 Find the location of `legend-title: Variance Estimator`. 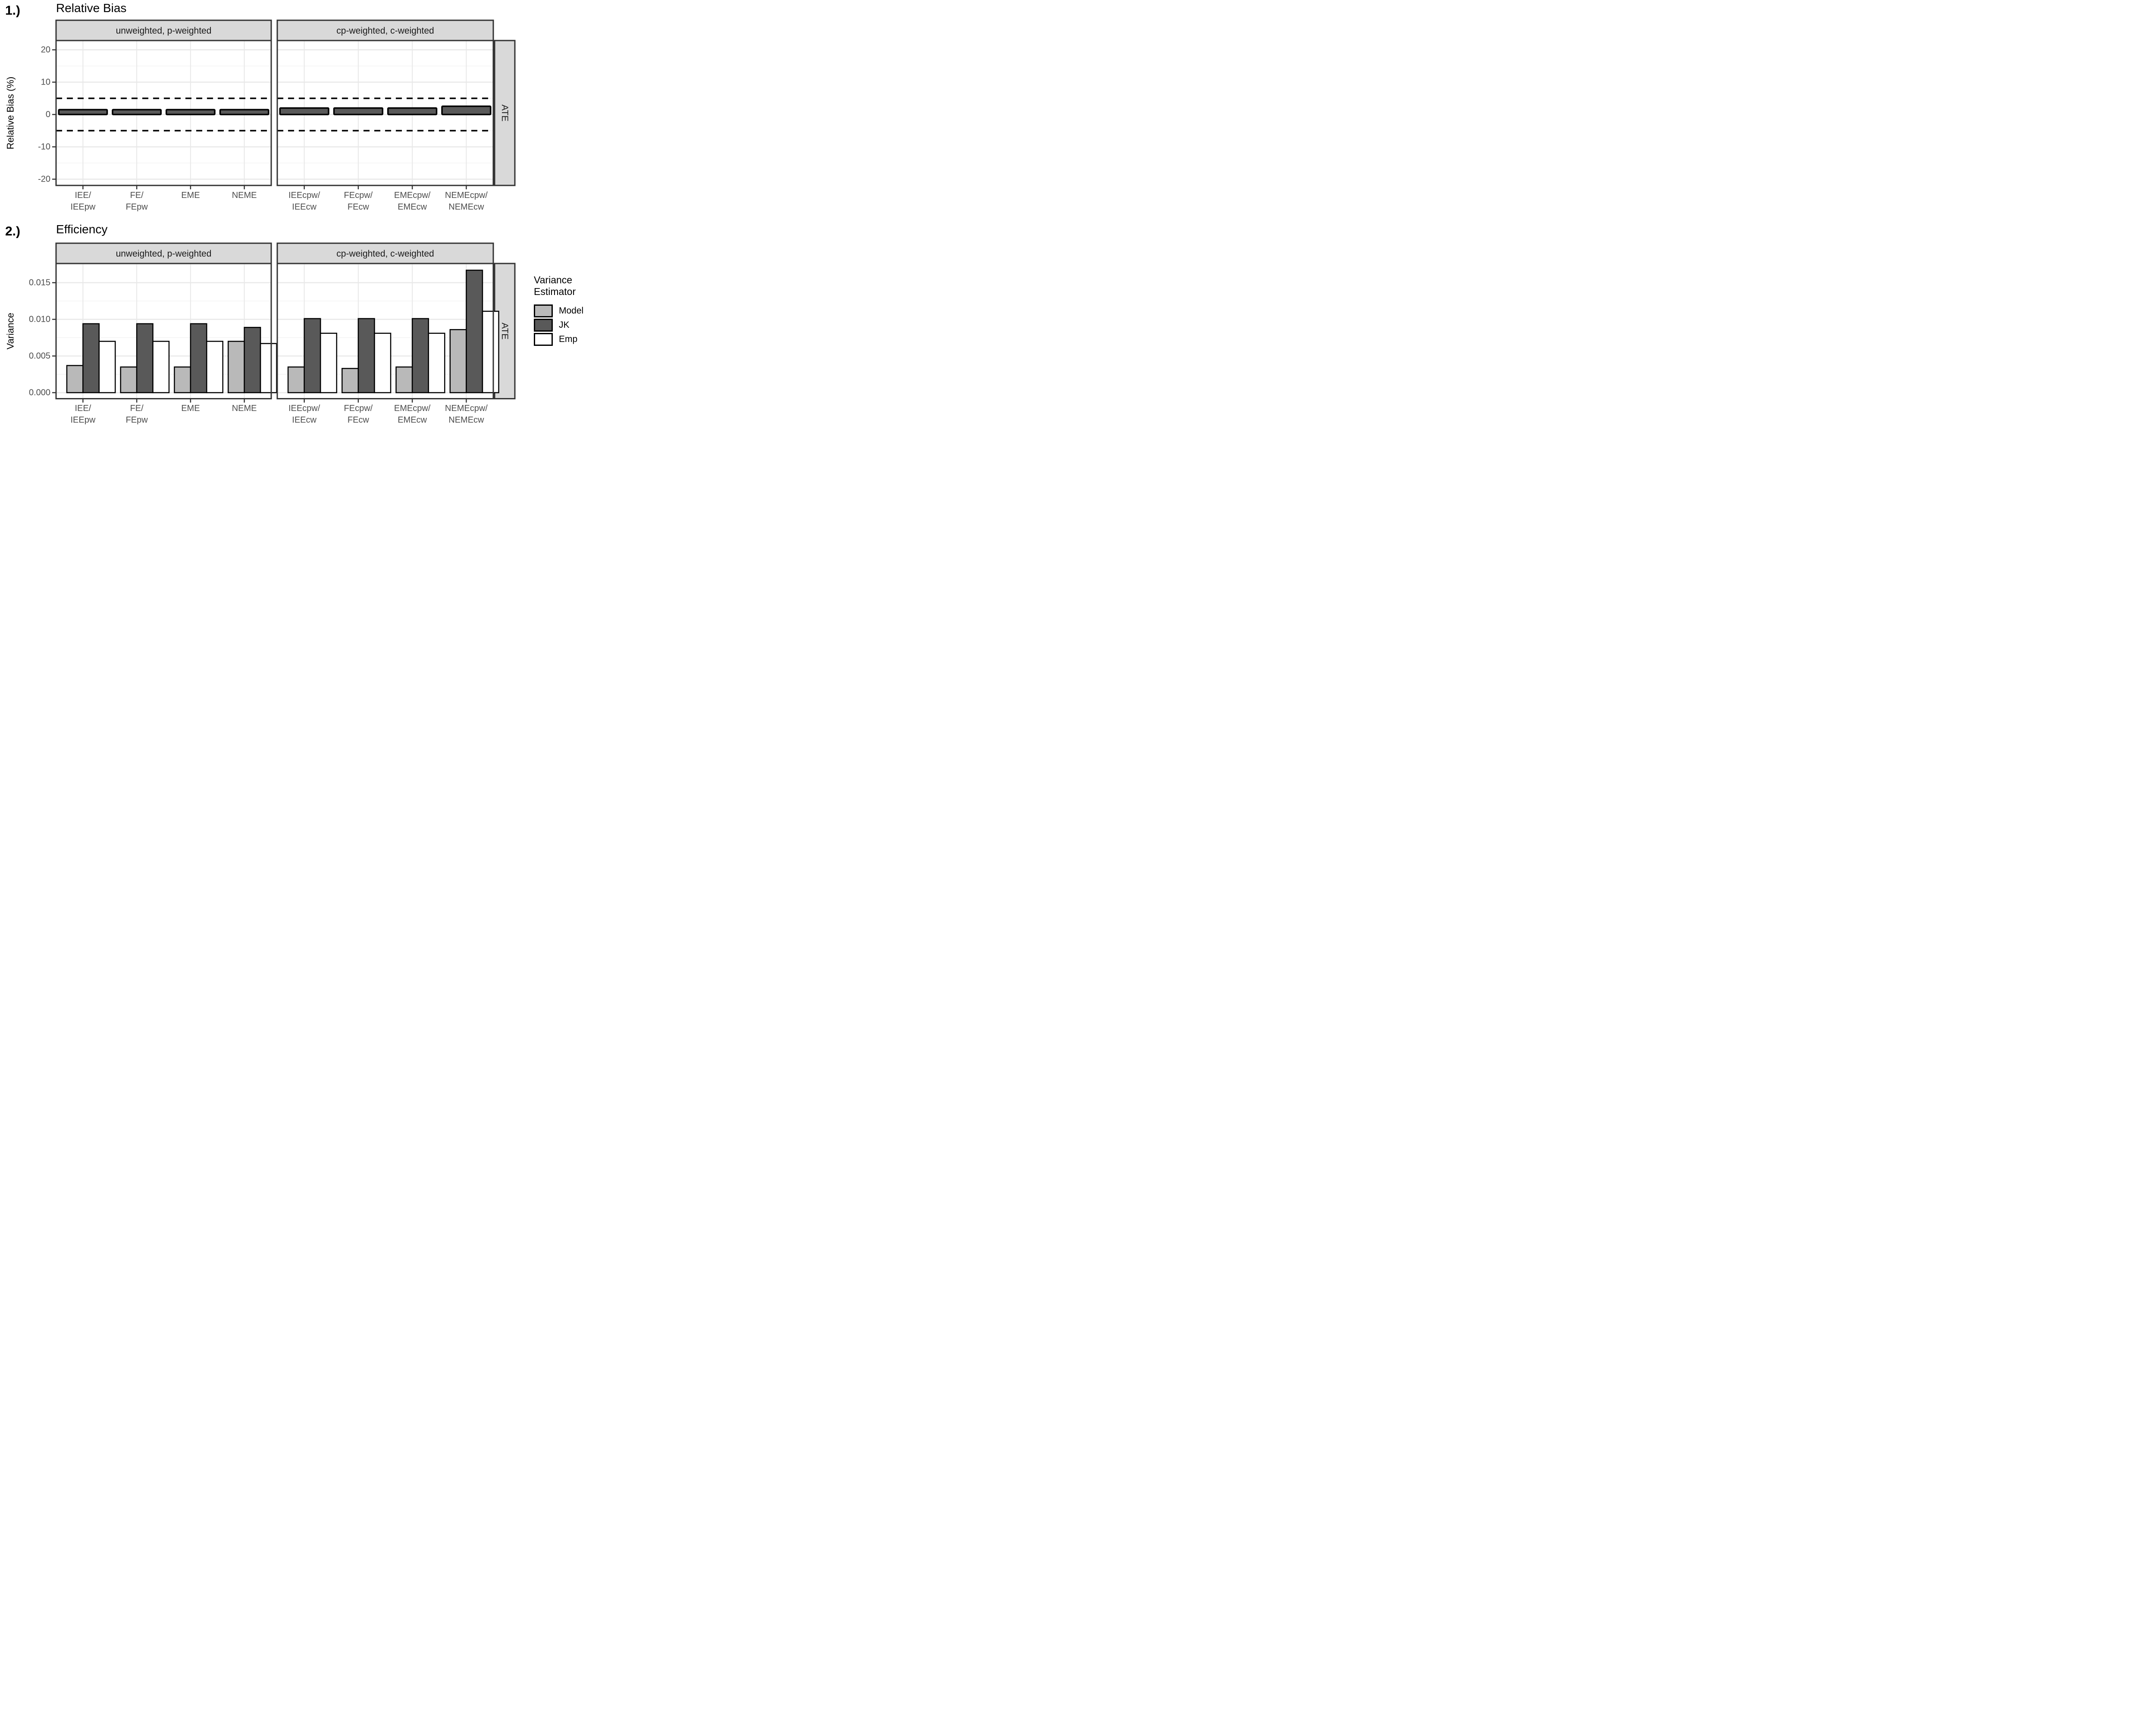

legend-title: Variance Estimator is located at coordinates (568, 286).